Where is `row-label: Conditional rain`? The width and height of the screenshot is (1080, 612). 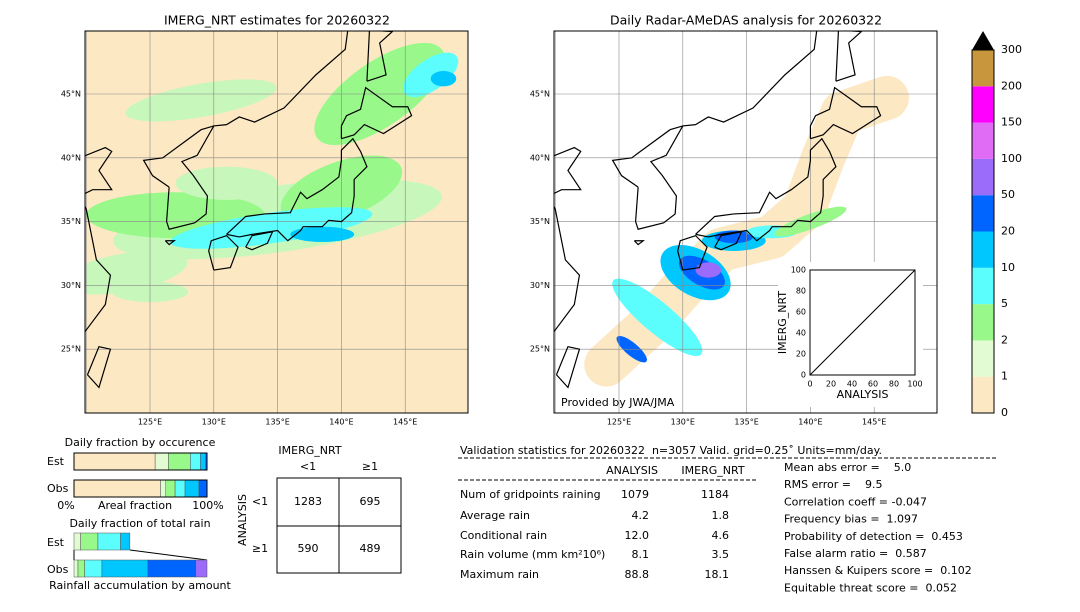 row-label: Conditional rain is located at coordinates (503, 535).